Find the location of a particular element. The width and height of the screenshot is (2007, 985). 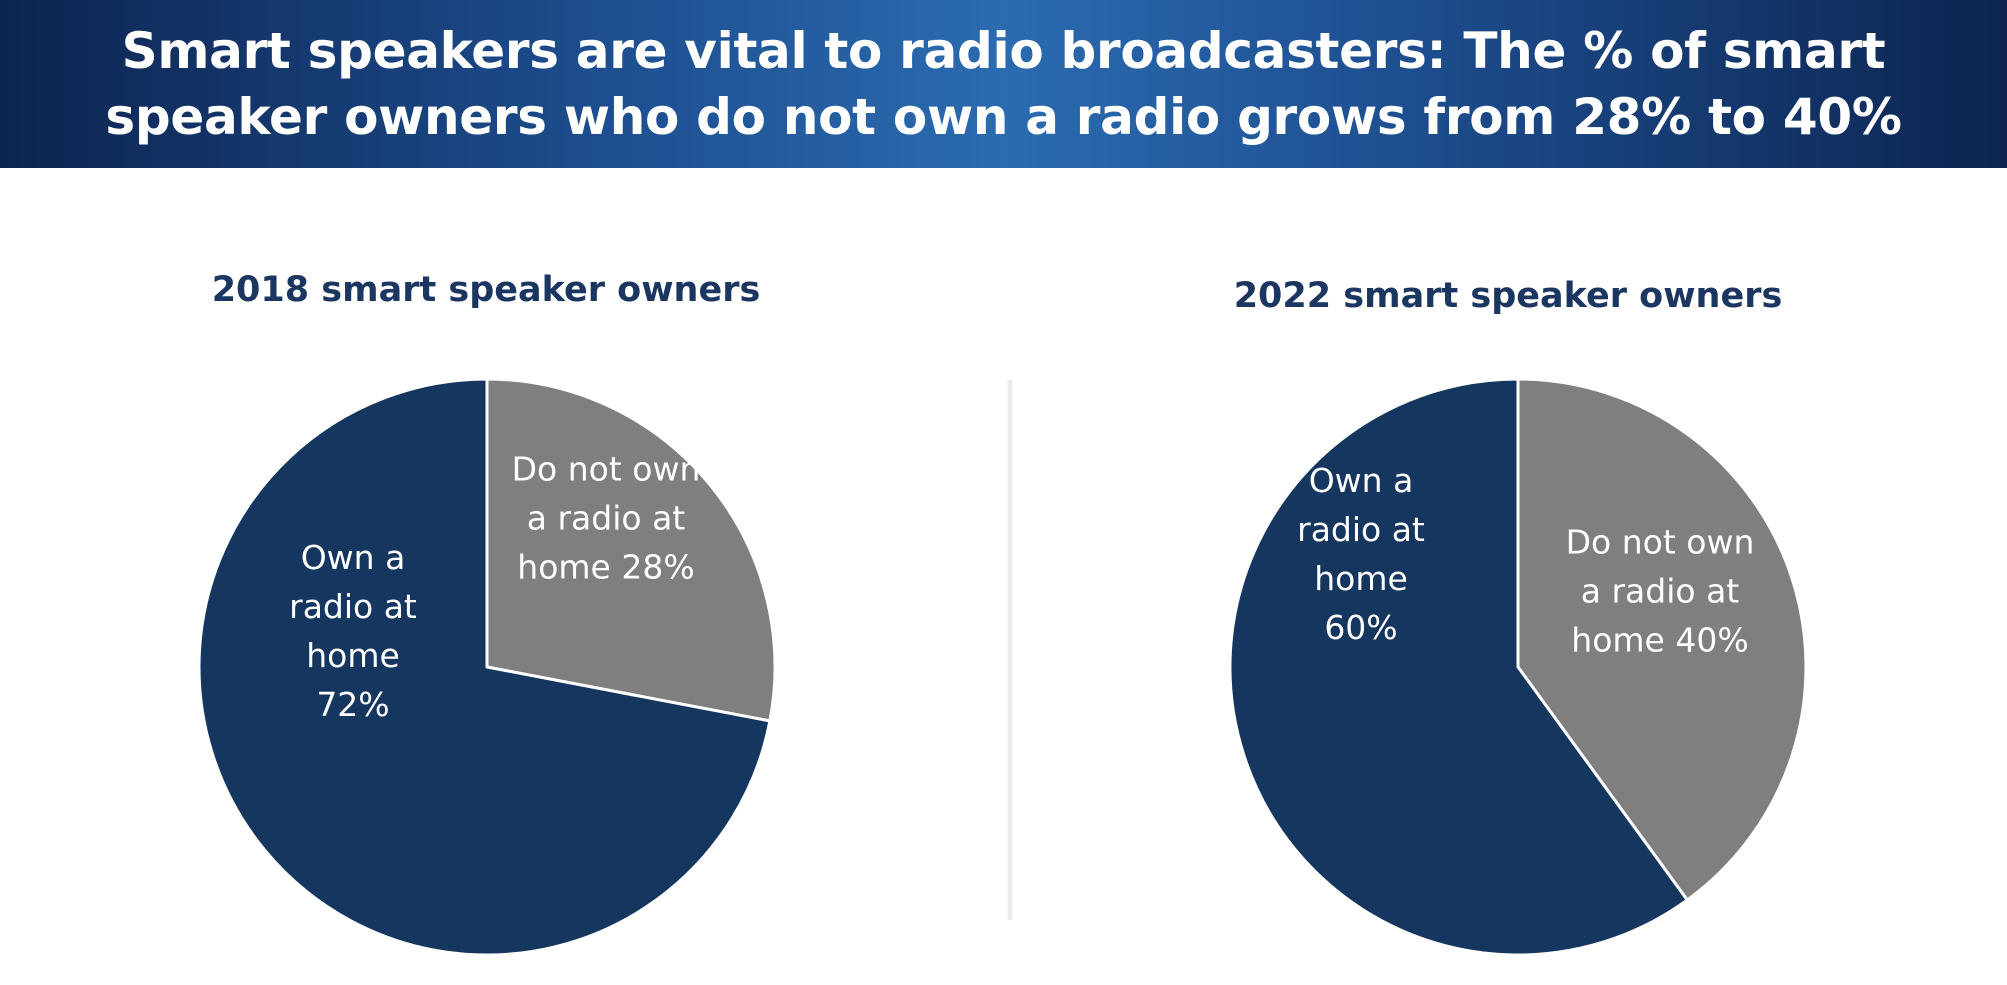

pie-2022-label-not-own-radio: Do not own a radio at home 40% is located at coordinates (1660, 591).